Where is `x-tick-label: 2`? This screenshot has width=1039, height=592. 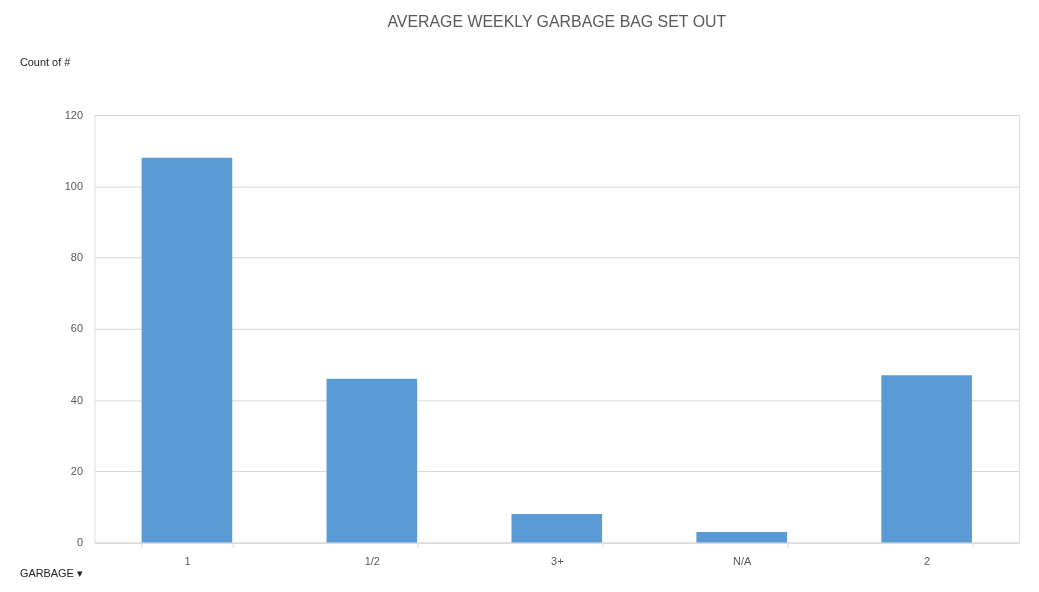
x-tick-label: 2 is located at coordinates (927, 560).